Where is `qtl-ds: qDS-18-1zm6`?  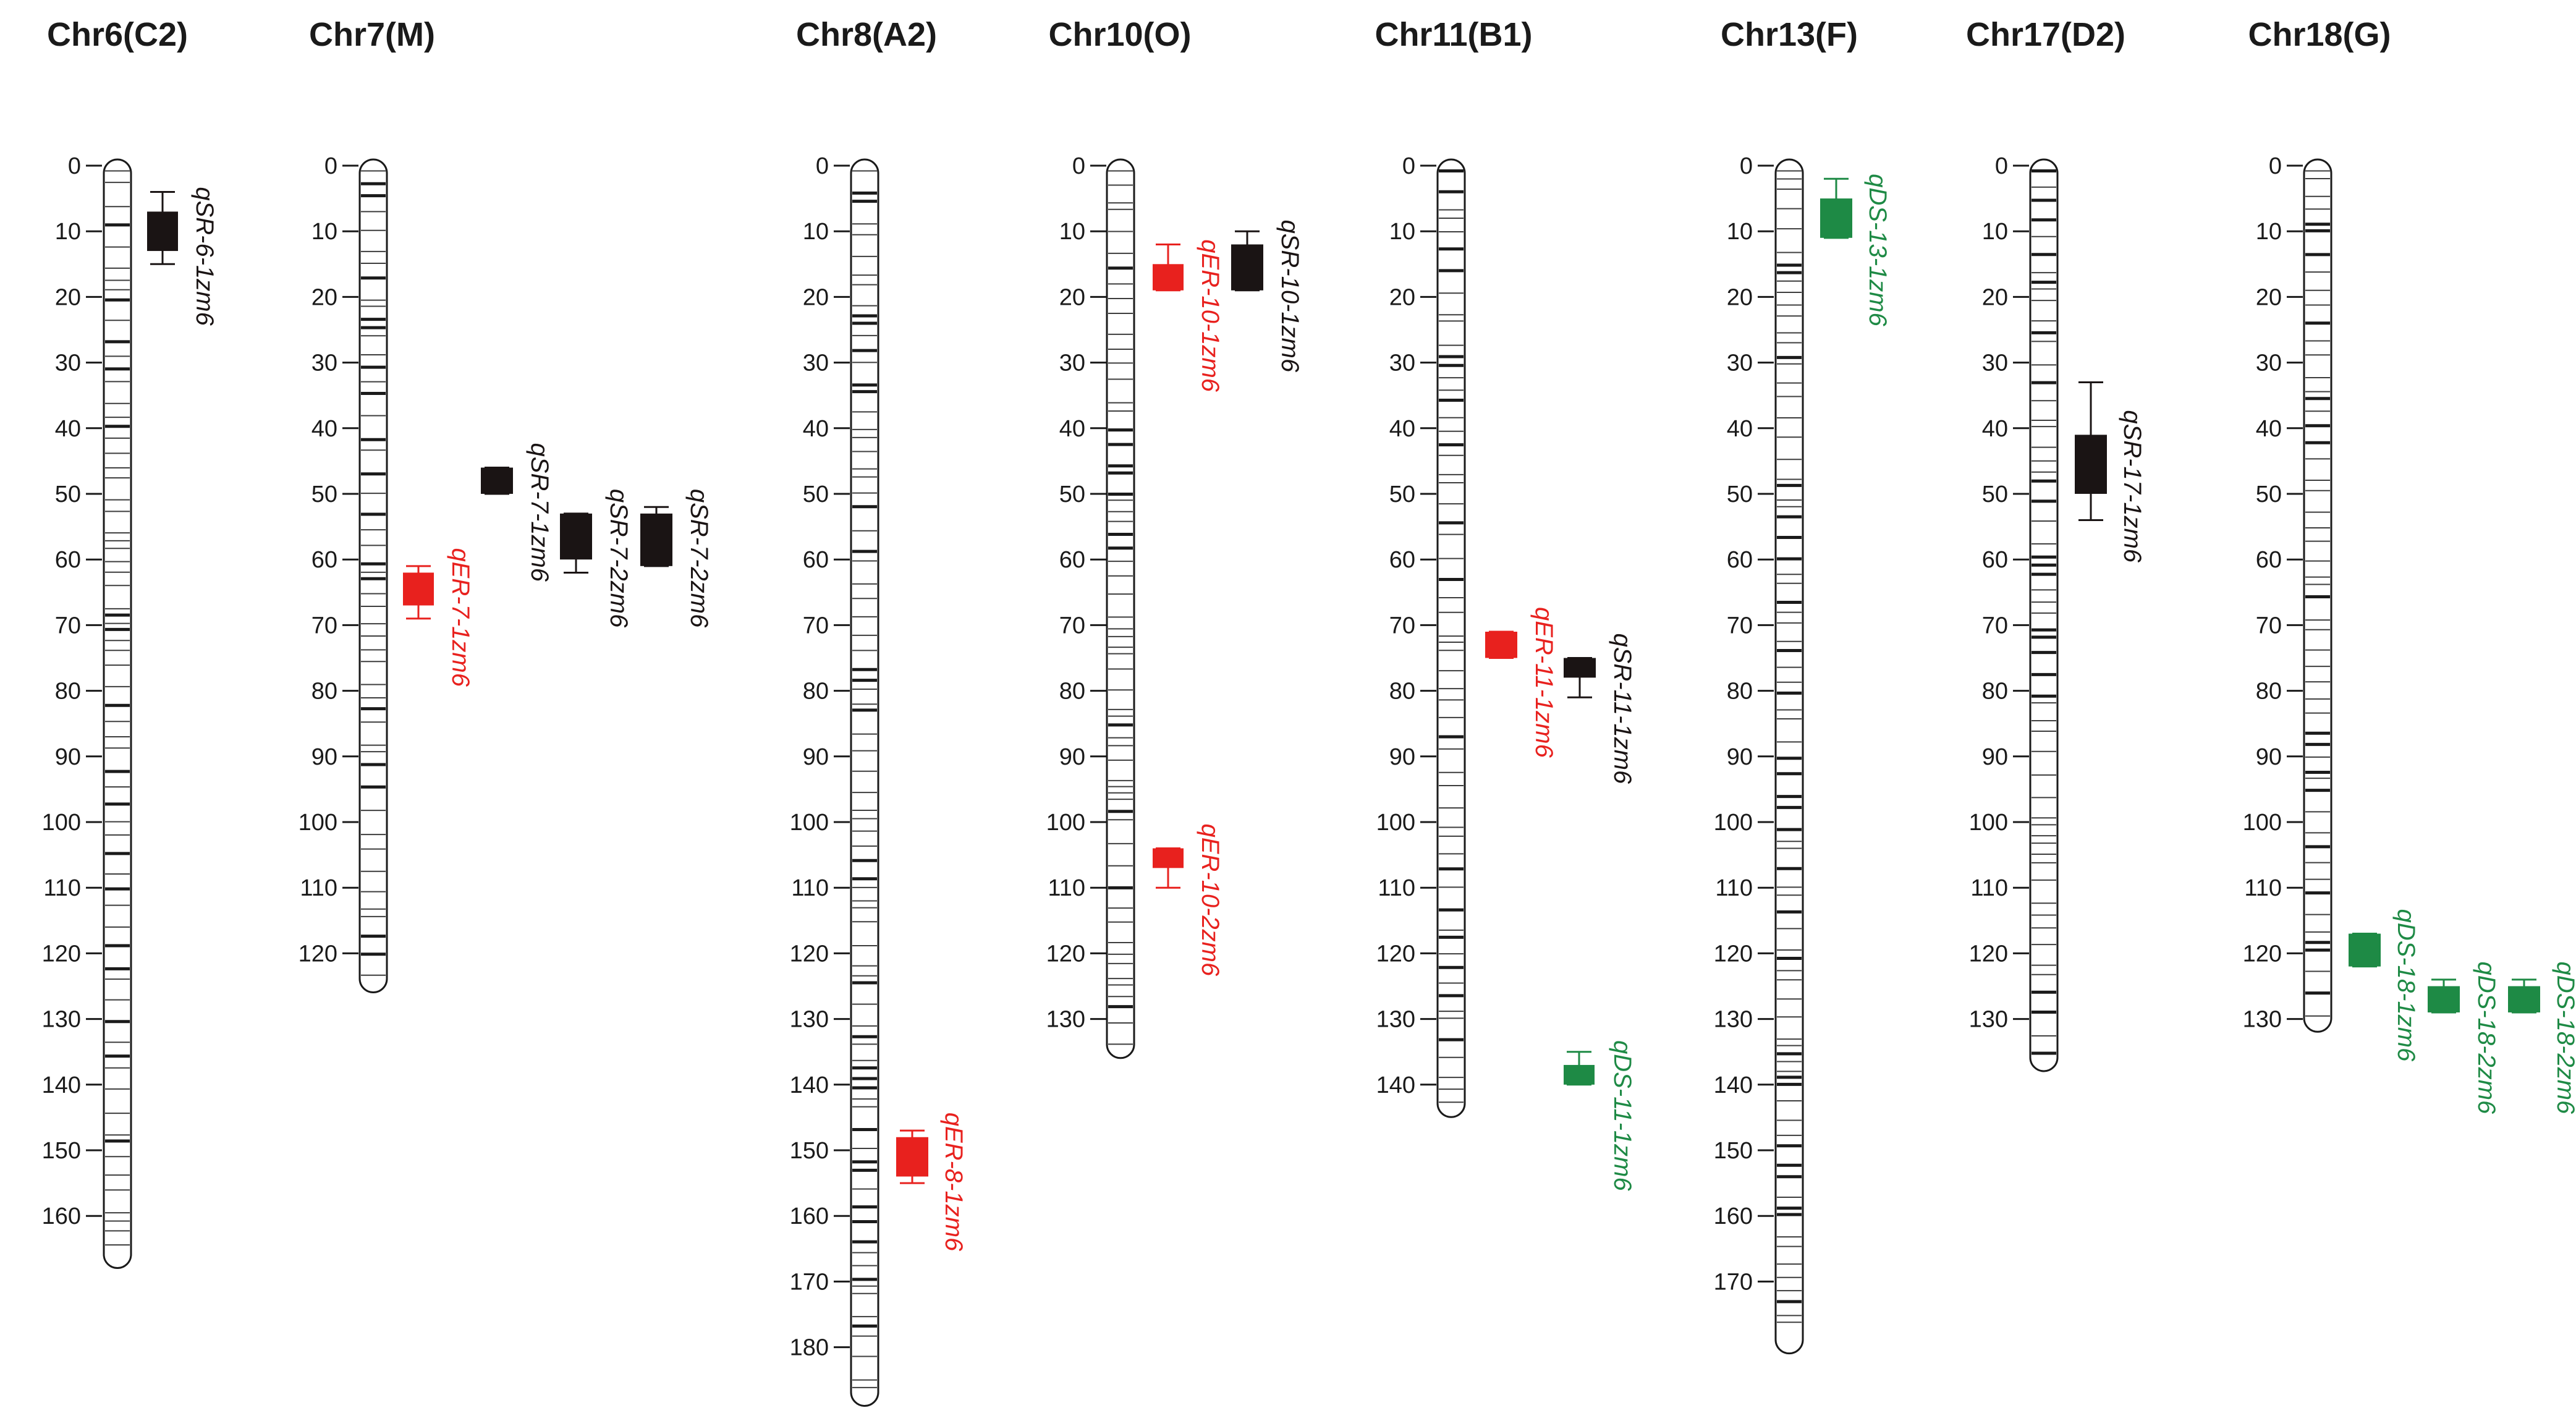 qtl-ds: qDS-18-1zm6 is located at coordinates (2384, 985).